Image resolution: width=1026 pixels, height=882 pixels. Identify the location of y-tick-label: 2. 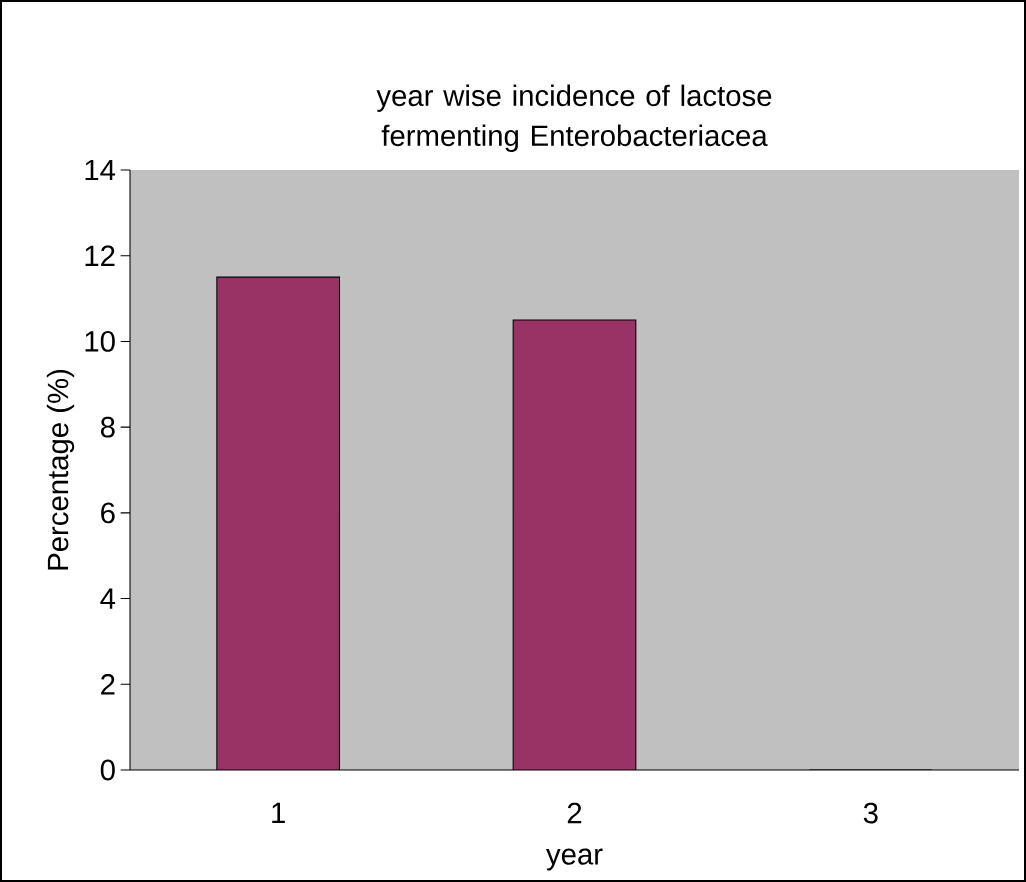
(108, 684).